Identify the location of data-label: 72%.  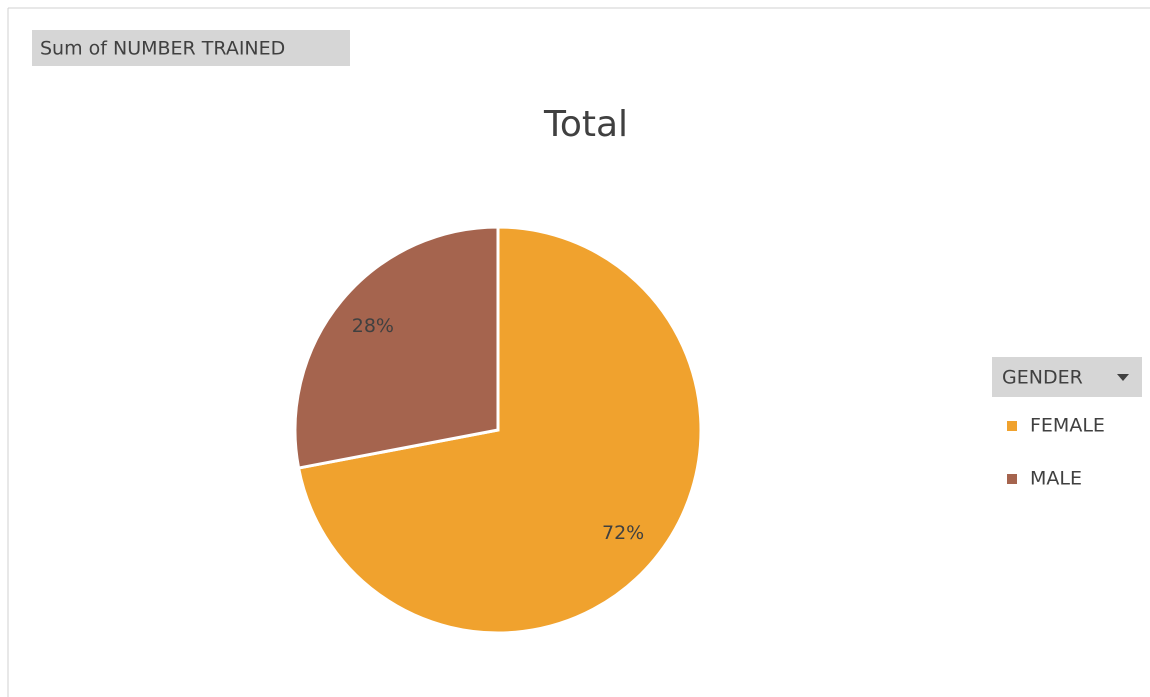
(623, 533).